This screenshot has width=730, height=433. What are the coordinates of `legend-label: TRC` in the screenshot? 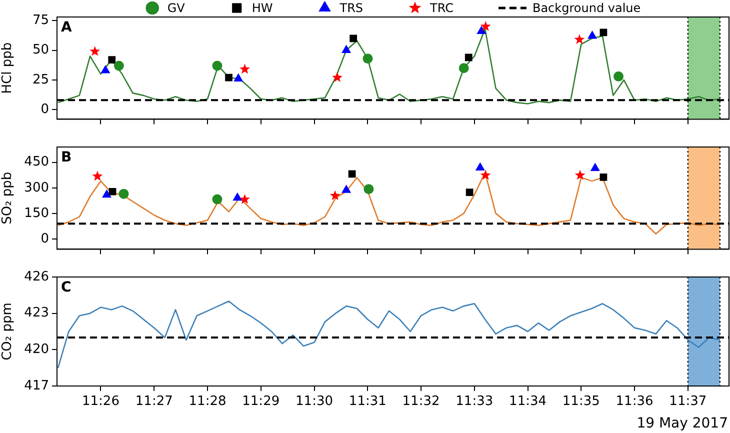 It's located at (441, 8).